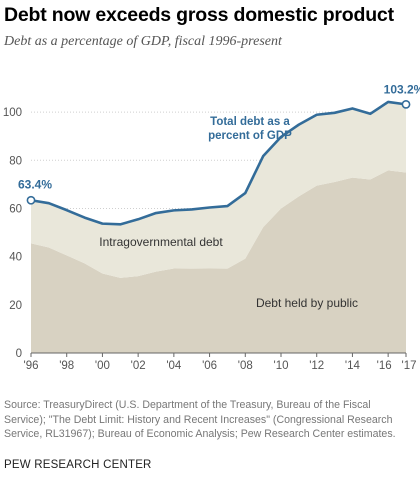 The height and width of the screenshot is (482, 420). What do you see at coordinates (138, 366) in the screenshot?
I see `x-tick-label: '02` at bounding box center [138, 366].